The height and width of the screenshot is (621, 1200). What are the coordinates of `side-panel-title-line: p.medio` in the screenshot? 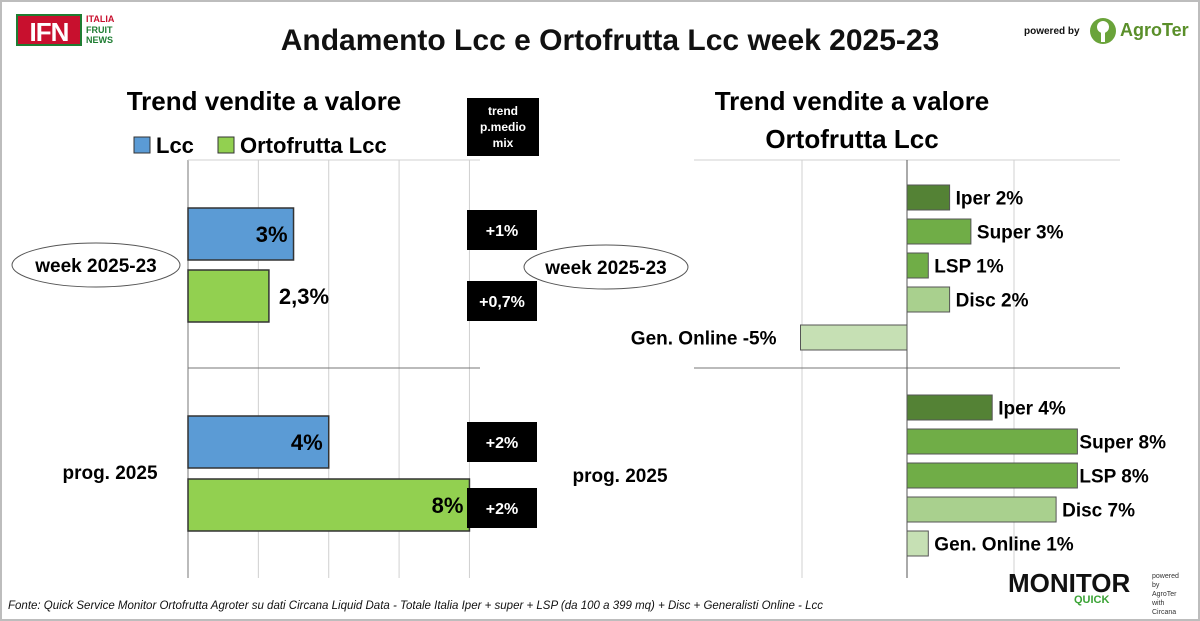 It's located at (503, 127).